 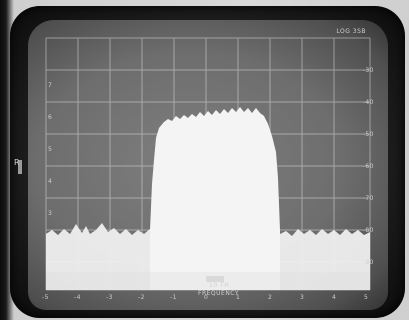 I want to click on left-scale-3: 4, so click(x=50, y=181).